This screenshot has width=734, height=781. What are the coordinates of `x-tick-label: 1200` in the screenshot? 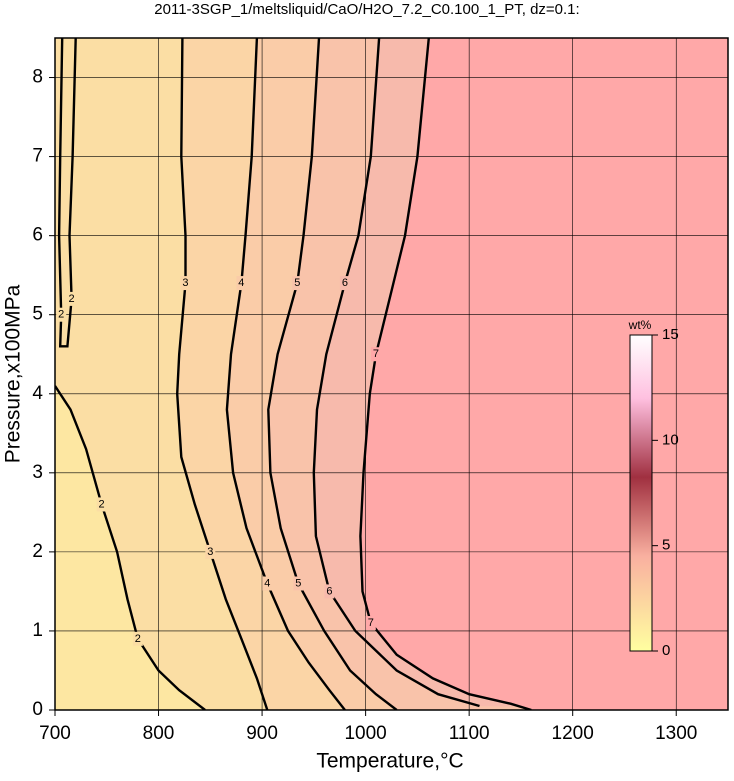 It's located at (573, 733).